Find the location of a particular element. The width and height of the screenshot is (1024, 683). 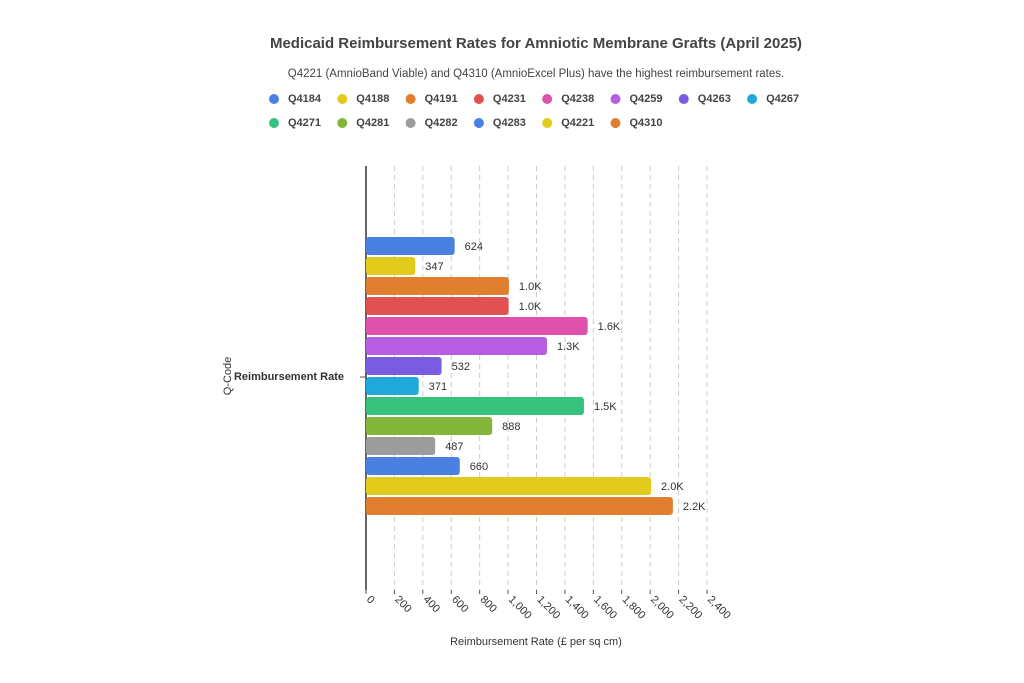

value-label: 347 is located at coordinates (434, 267).